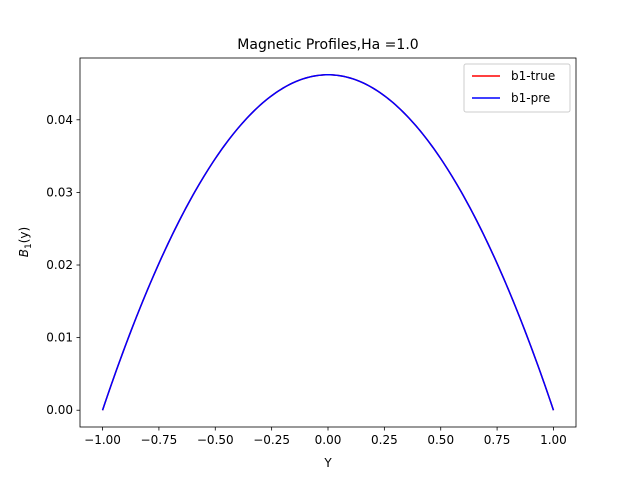  What do you see at coordinates (159, 440) in the screenshot?
I see `x-tick-label: −0.75` at bounding box center [159, 440].